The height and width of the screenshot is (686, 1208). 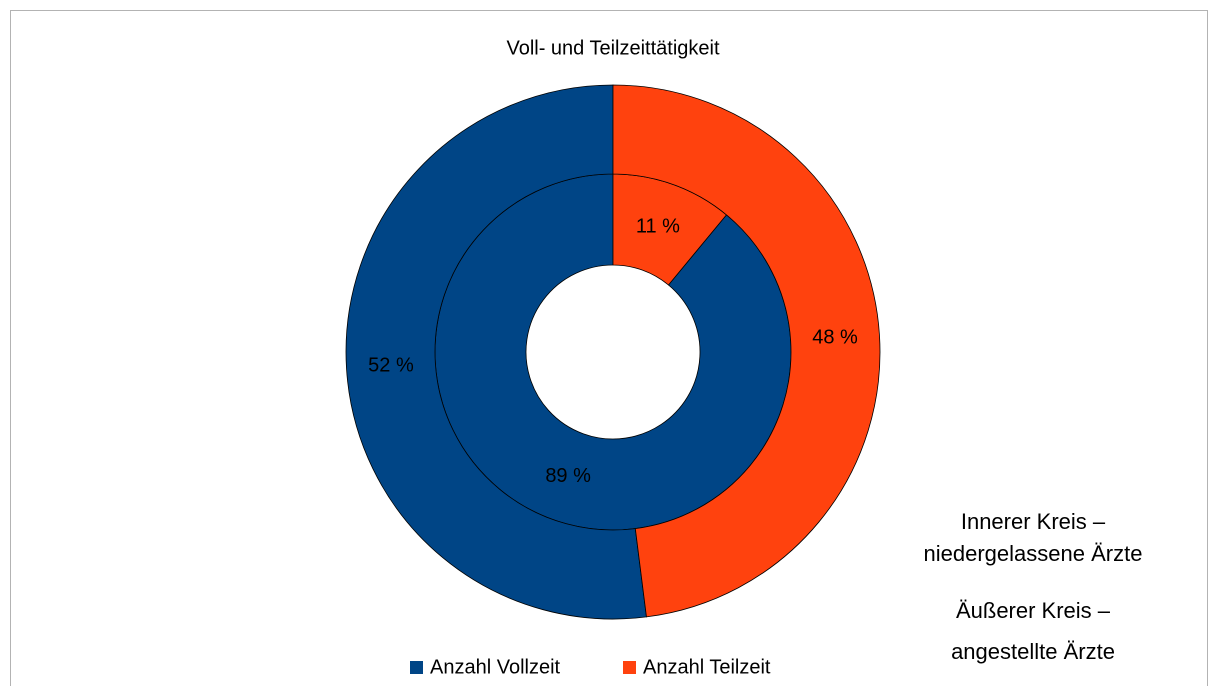 What do you see at coordinates (613, 48) in the screenshot?
I see `chart-title: Voll- und Teilzeittätigkeit` at bounding box center [613, 48].